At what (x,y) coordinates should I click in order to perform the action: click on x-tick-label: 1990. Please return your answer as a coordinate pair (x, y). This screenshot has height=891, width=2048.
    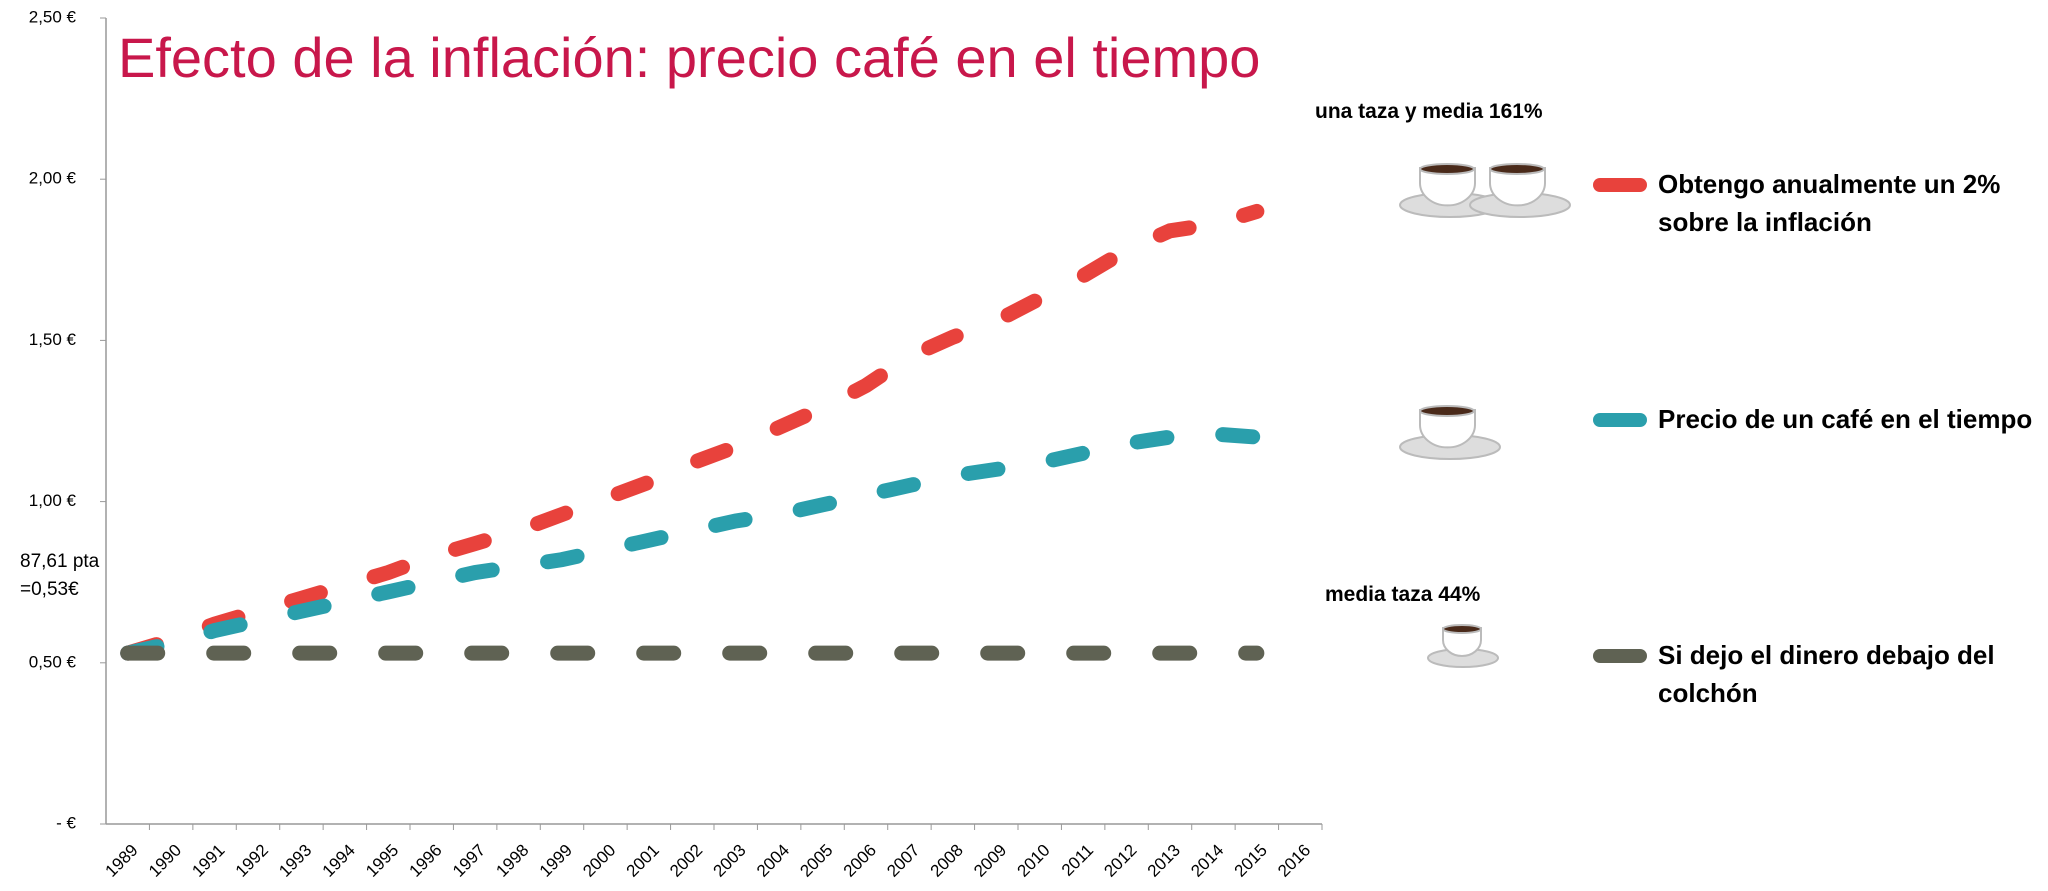
    Looking at the image, I should click on (165, 861).